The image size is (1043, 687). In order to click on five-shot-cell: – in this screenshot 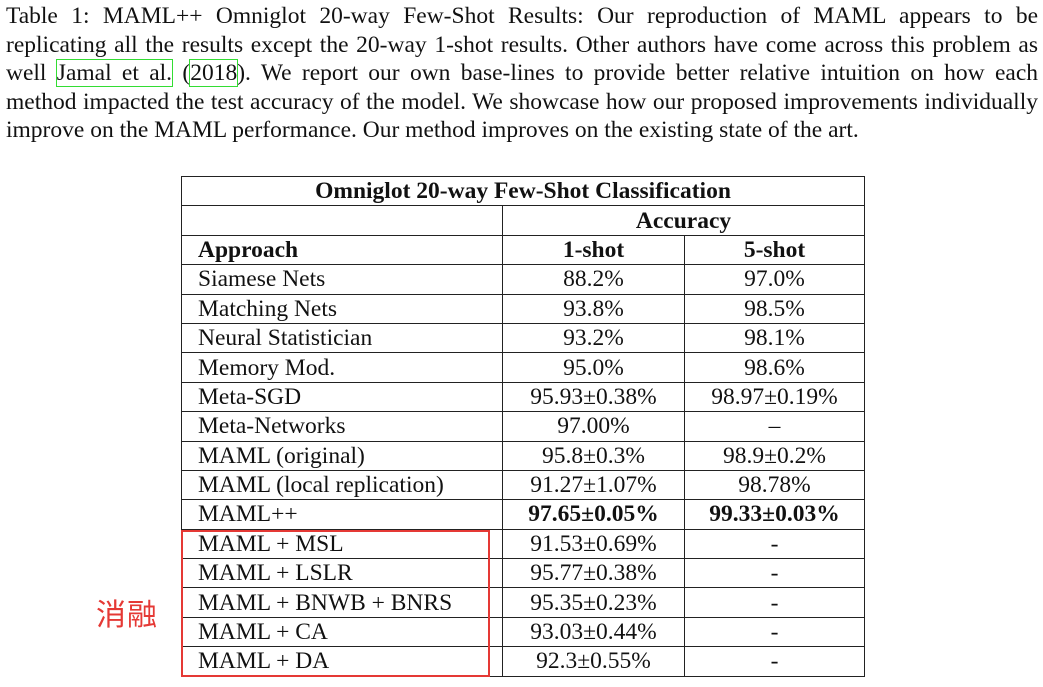, I will do `click(774, 426)`.